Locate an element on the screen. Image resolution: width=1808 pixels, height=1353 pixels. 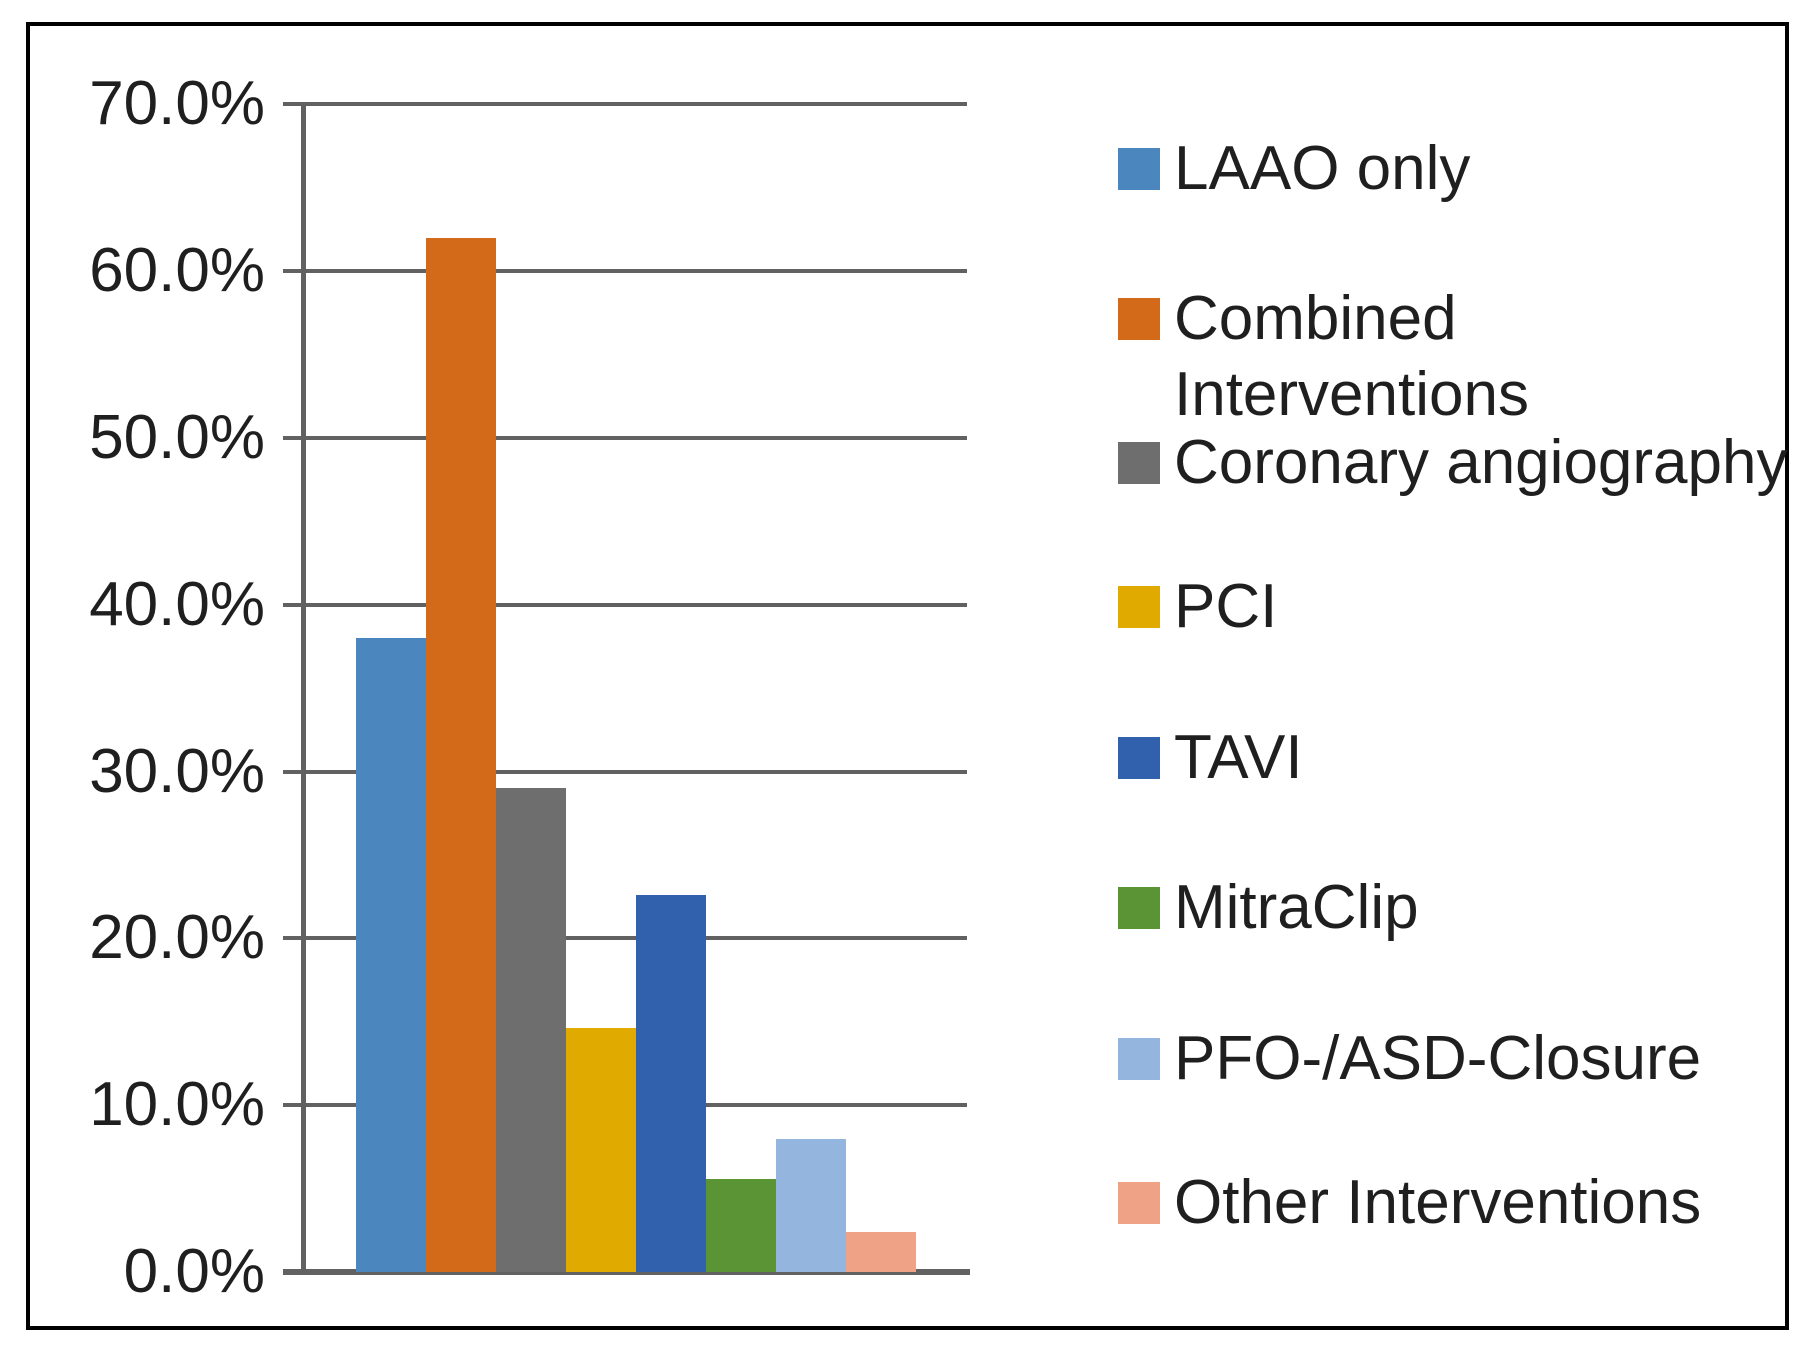
legend-swatch-other-interventions is located at coordinates (1139, 1203).